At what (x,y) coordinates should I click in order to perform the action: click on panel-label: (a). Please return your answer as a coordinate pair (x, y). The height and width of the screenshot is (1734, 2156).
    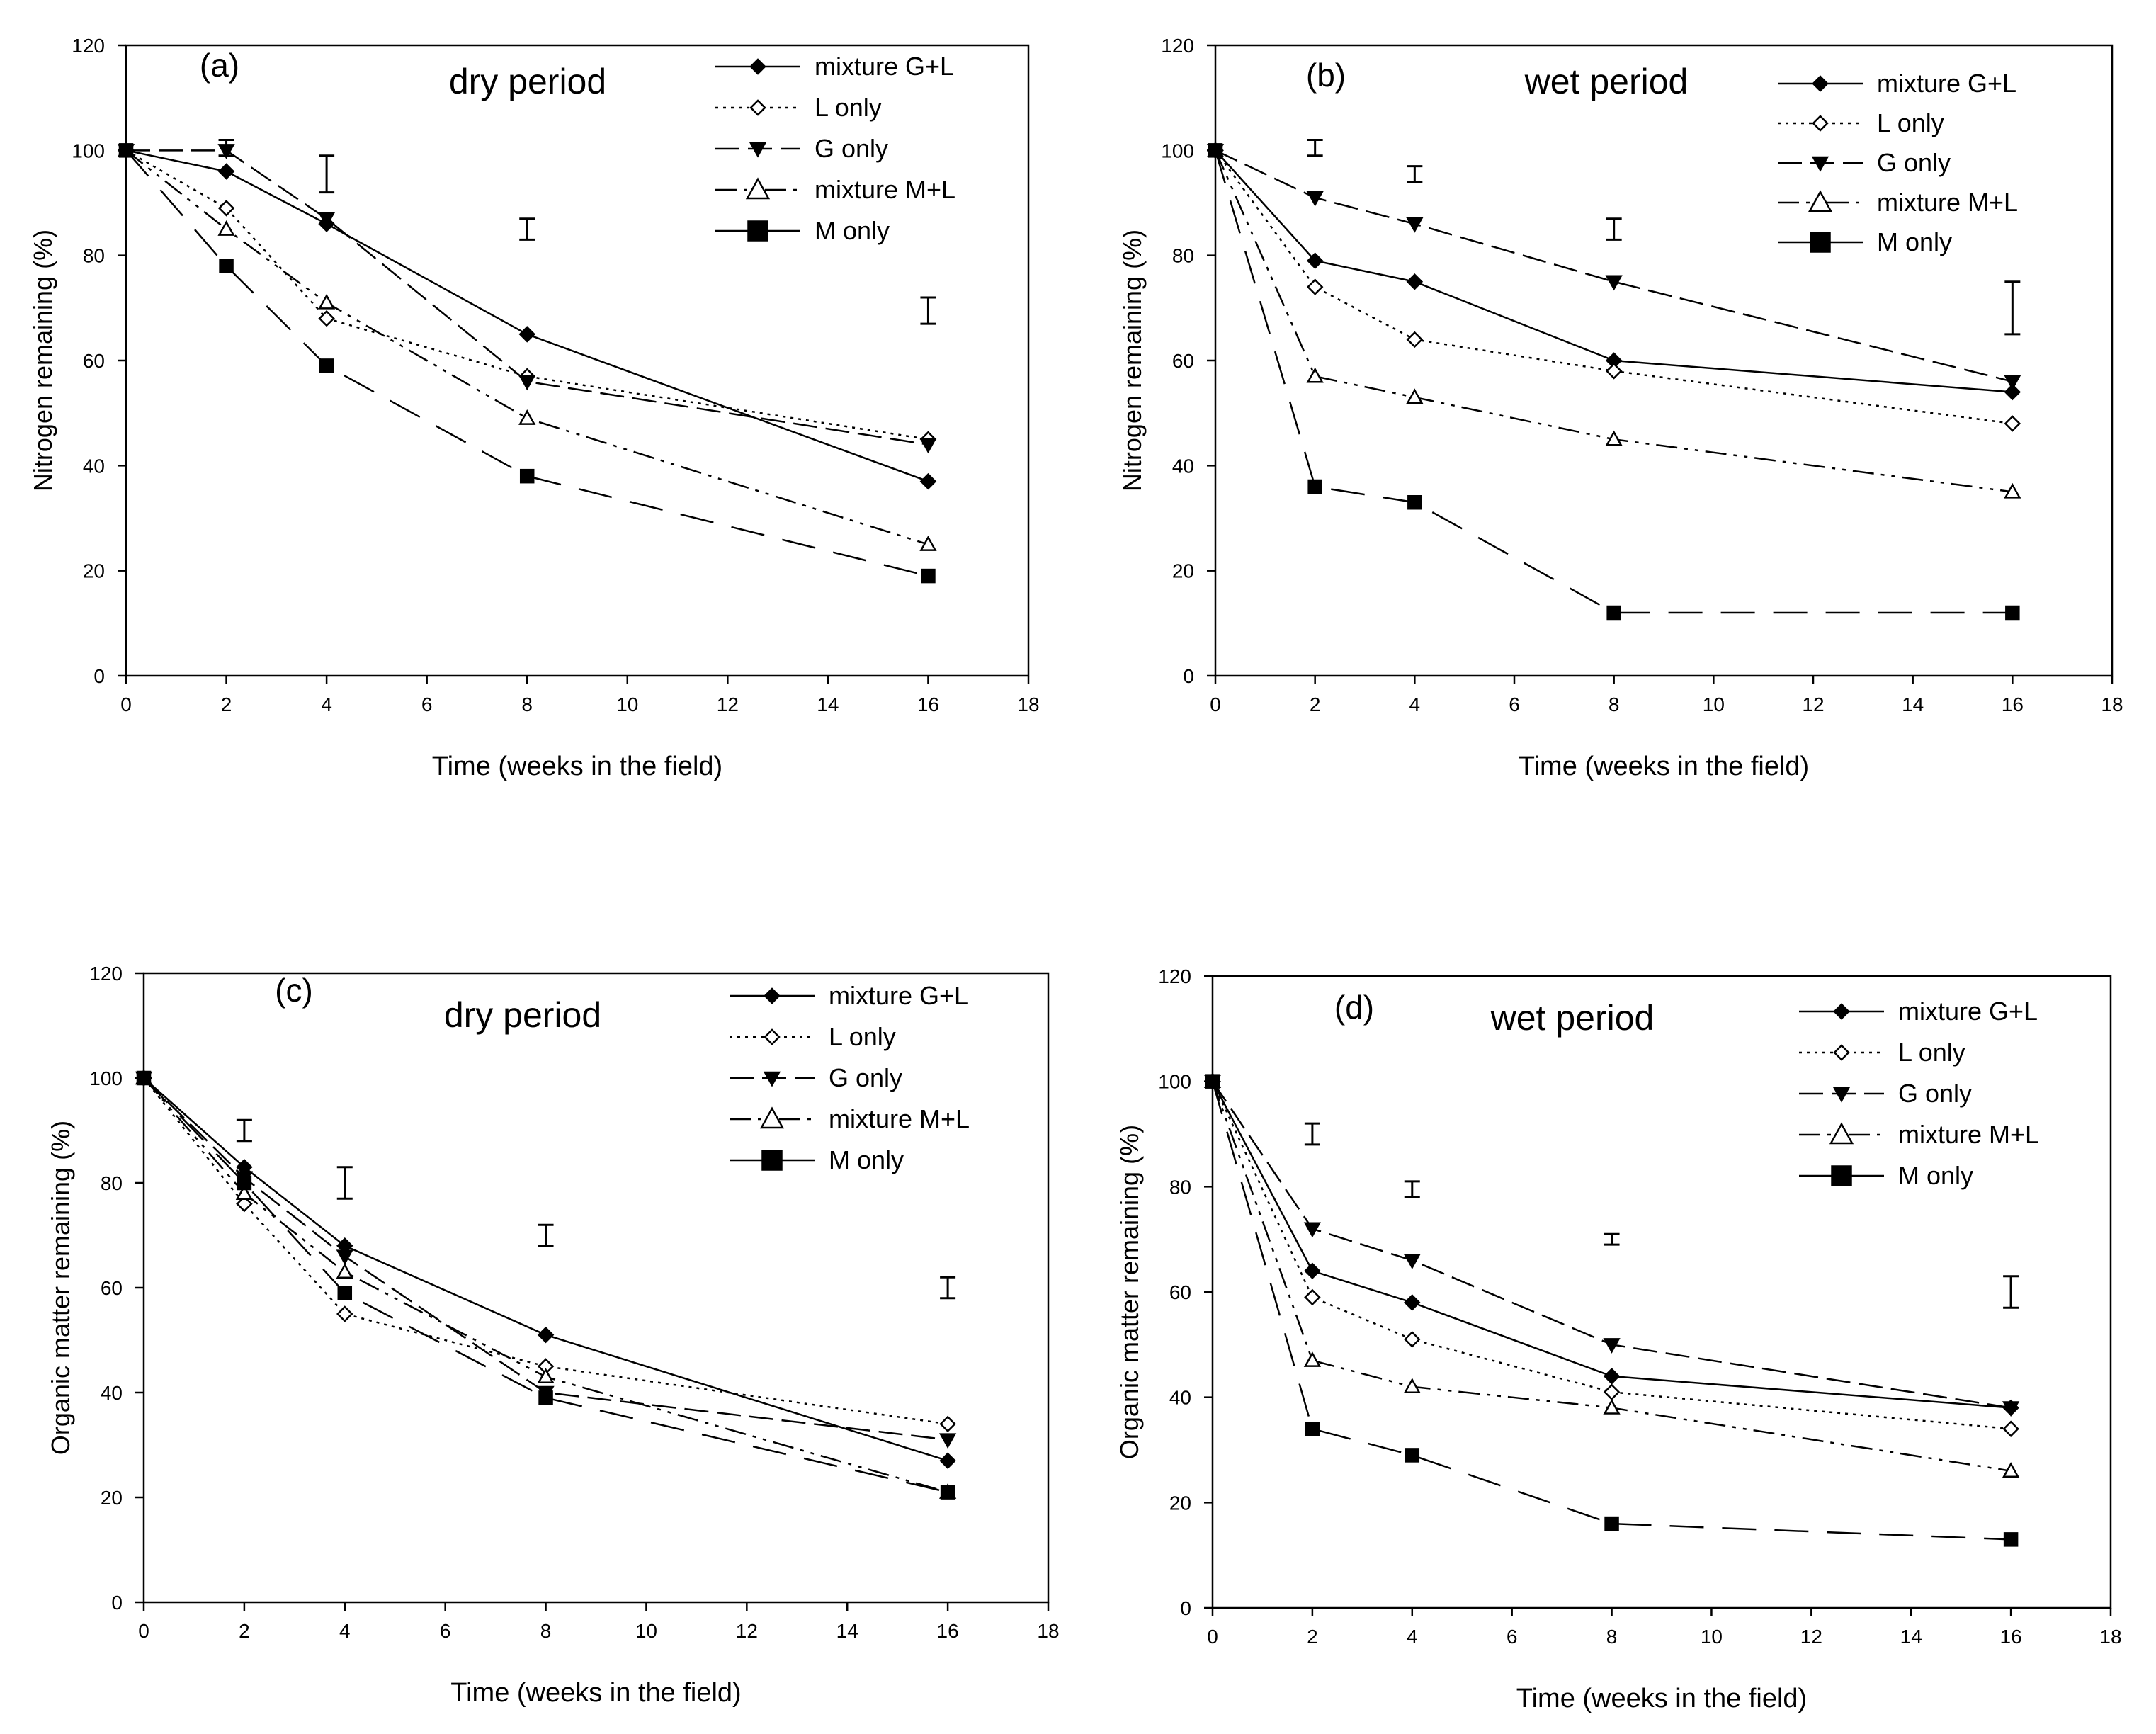
    Looking at the image, I should click on (220, 66).